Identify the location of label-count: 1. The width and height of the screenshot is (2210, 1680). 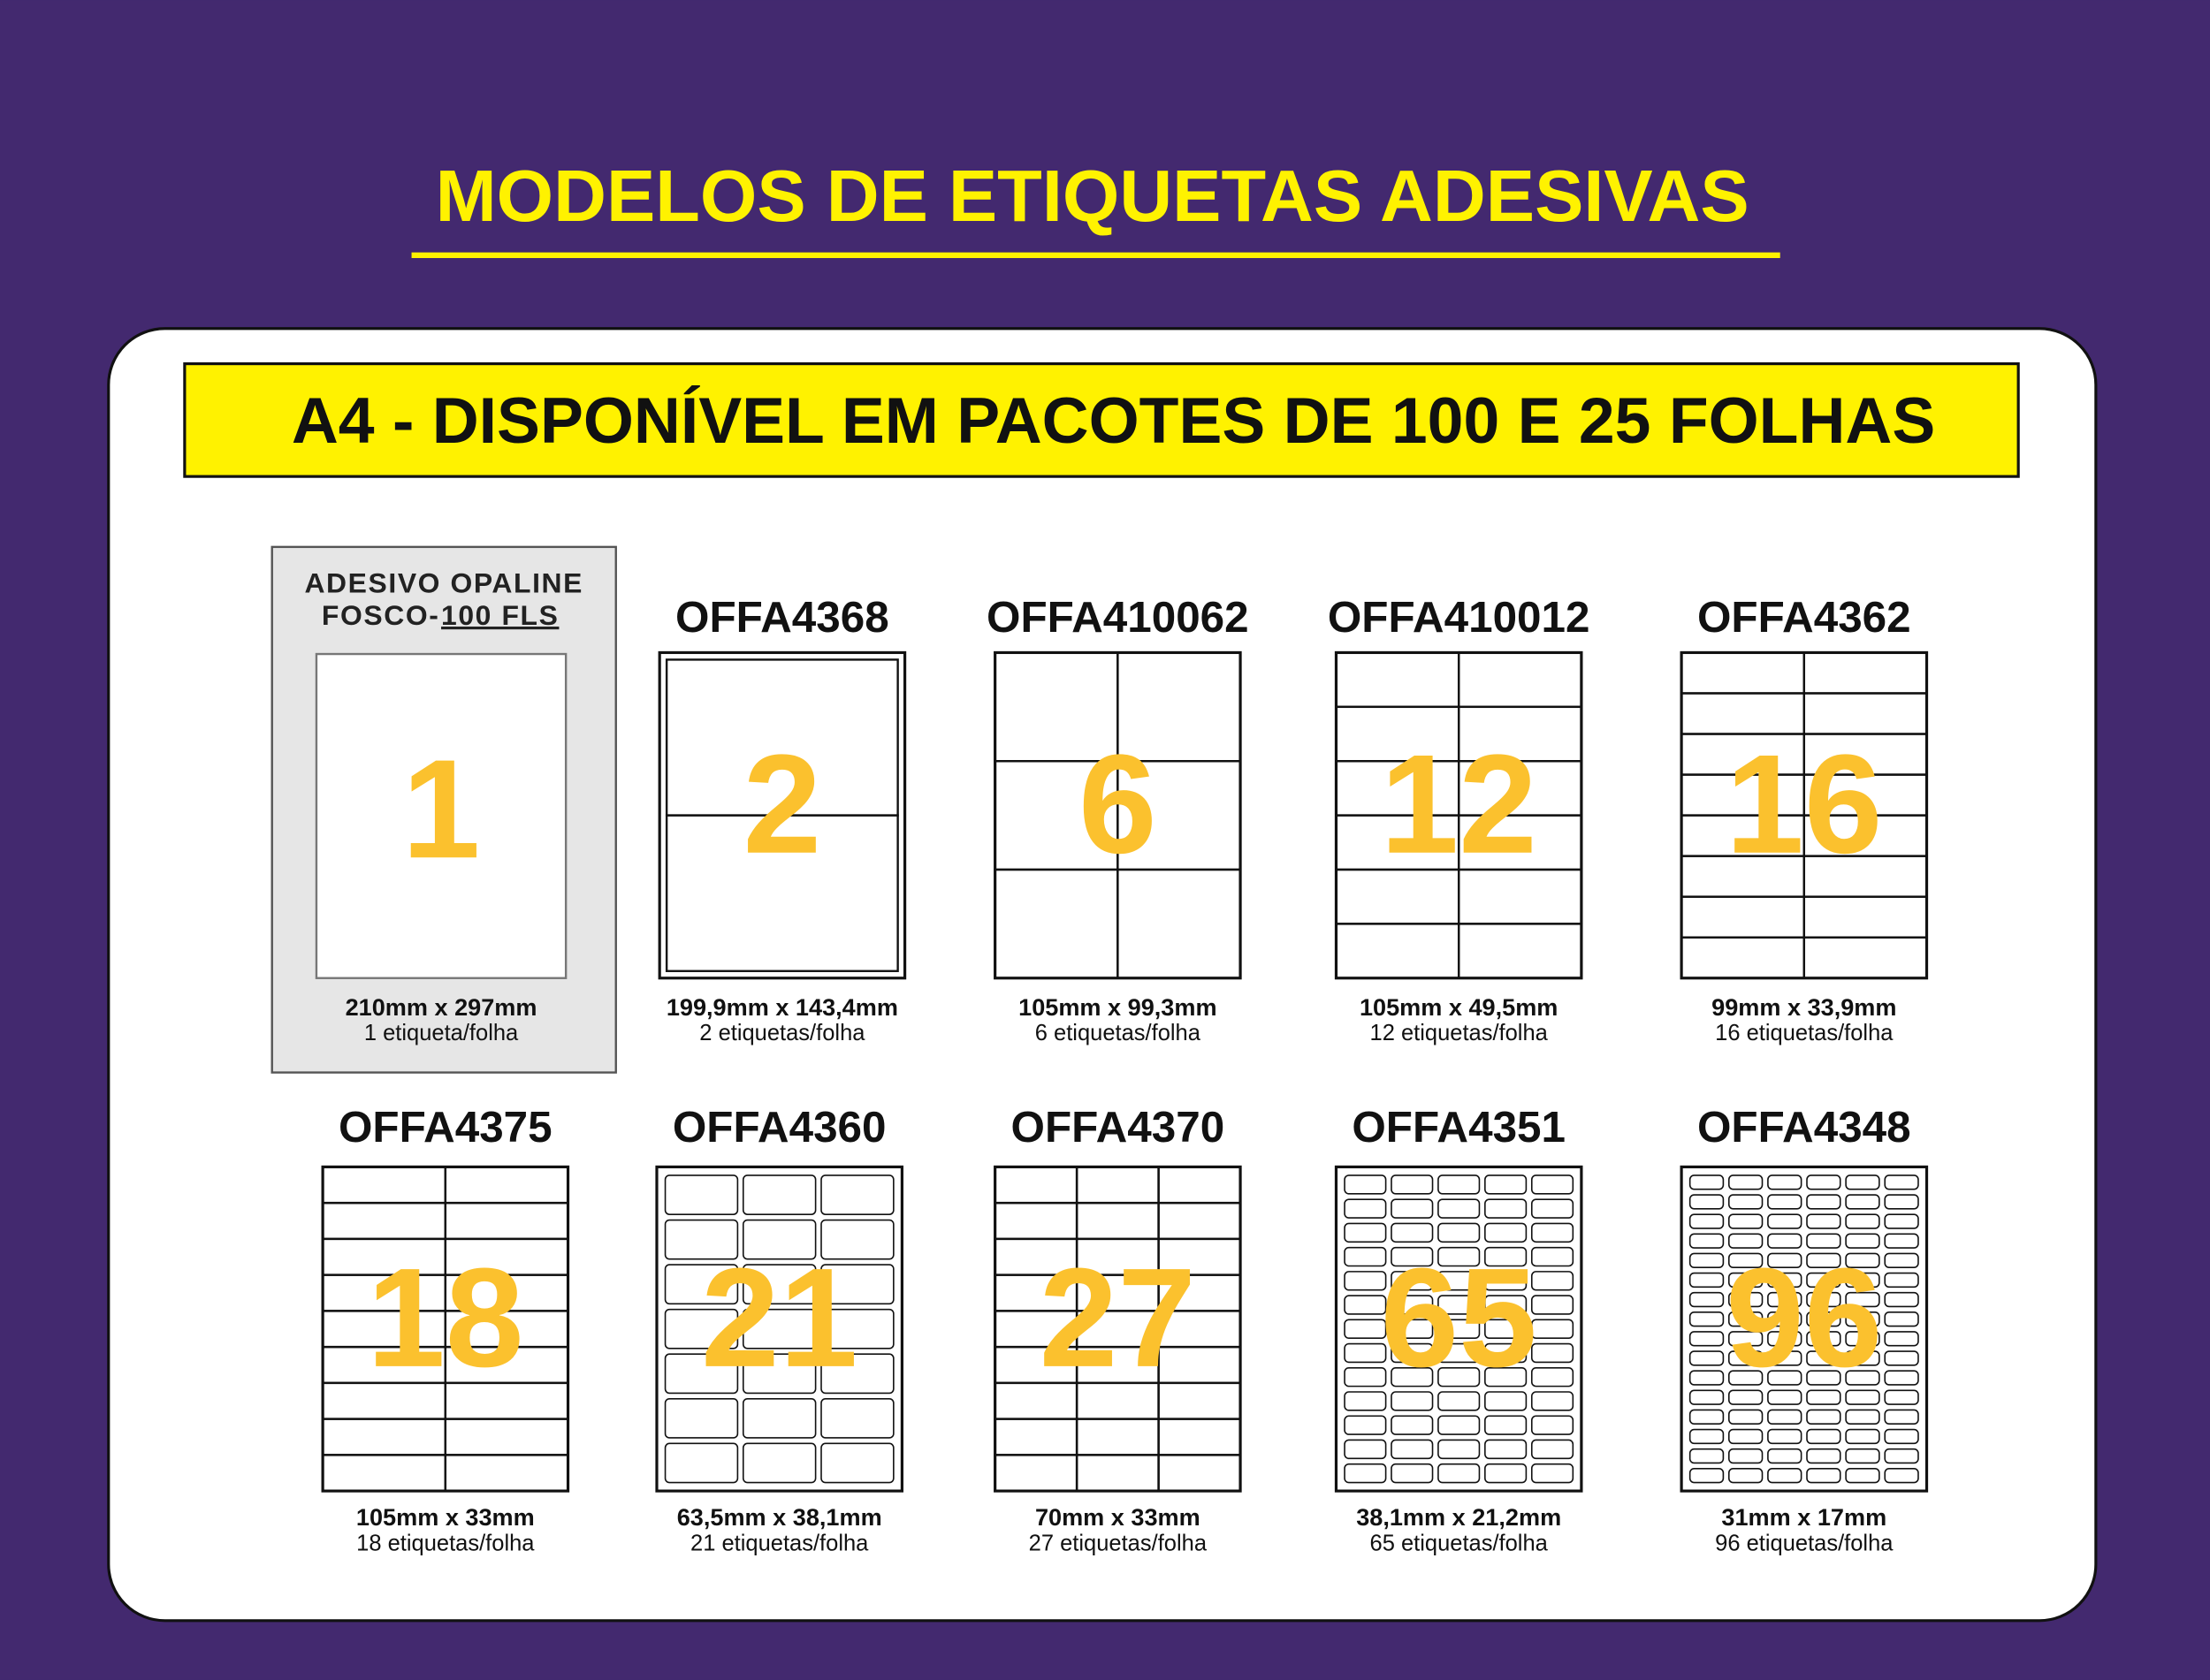
(441, 808).